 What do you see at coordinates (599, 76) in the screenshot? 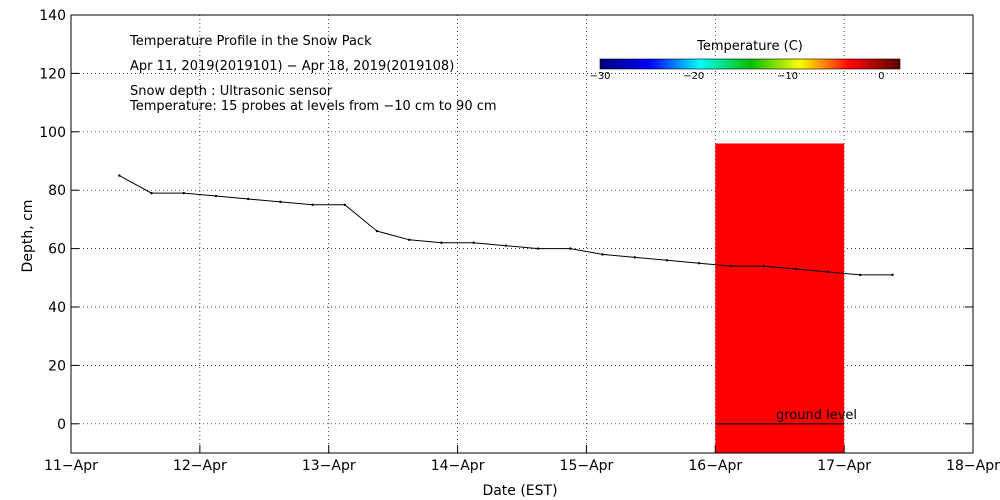
I see `colorbar-tick-label: −30` at bounding box center [599, 76].